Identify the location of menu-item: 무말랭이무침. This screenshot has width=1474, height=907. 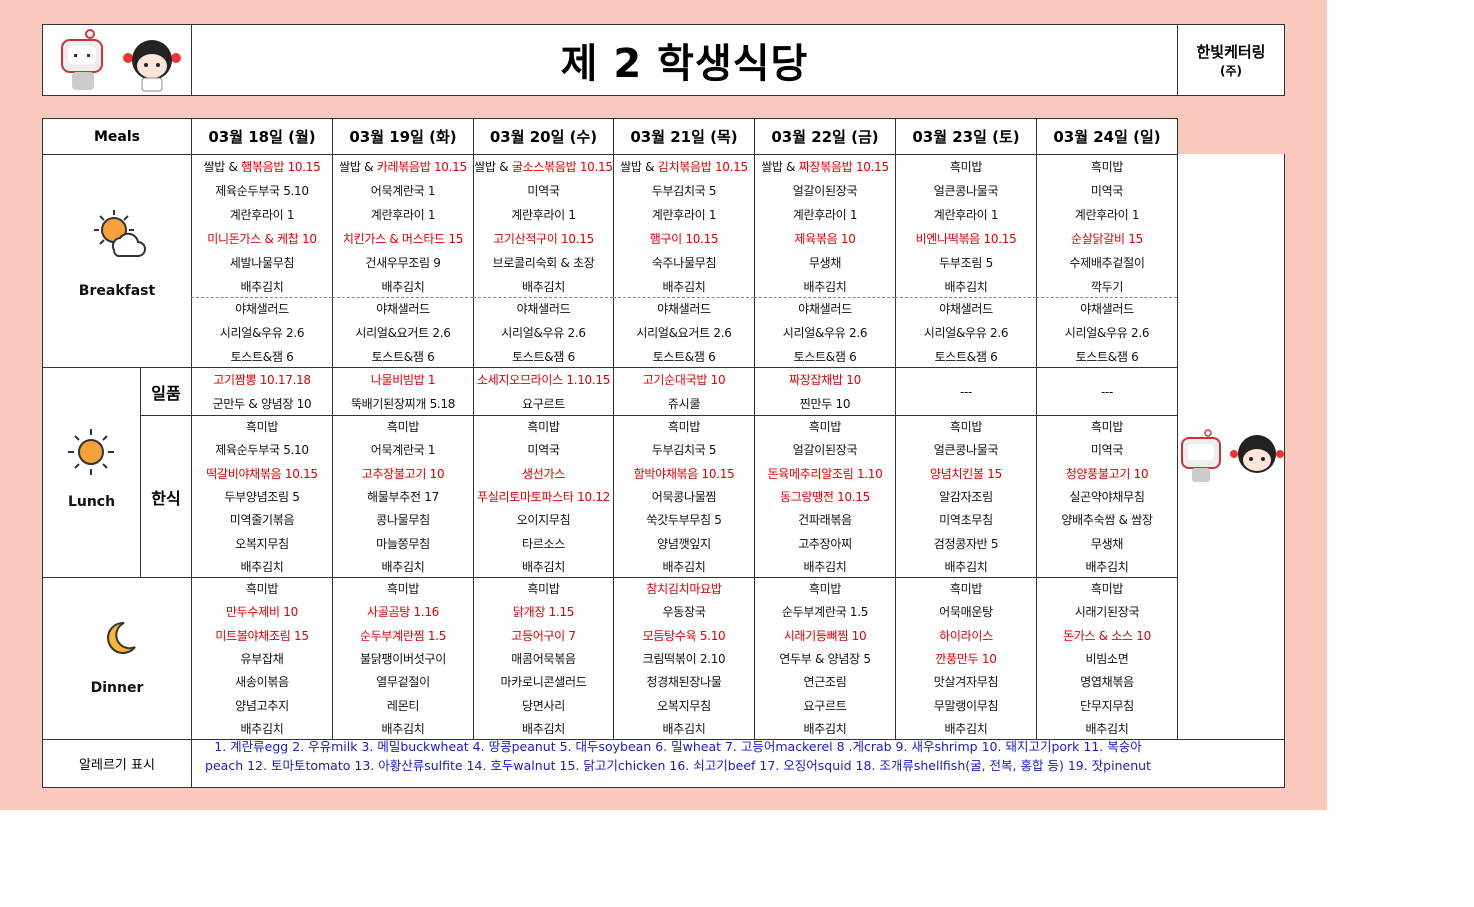
(966, 705).